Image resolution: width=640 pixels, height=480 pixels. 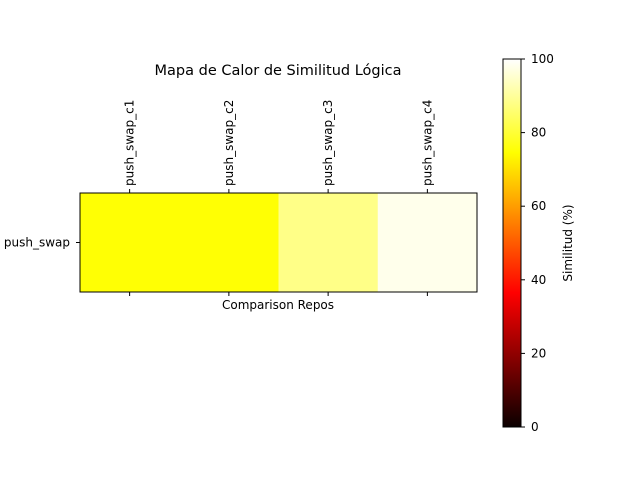 What do you see at coordinates (568, 242) in the screenshot?
I see `colorbar-label: Similitud (%)` at bounding box center [568, 242].